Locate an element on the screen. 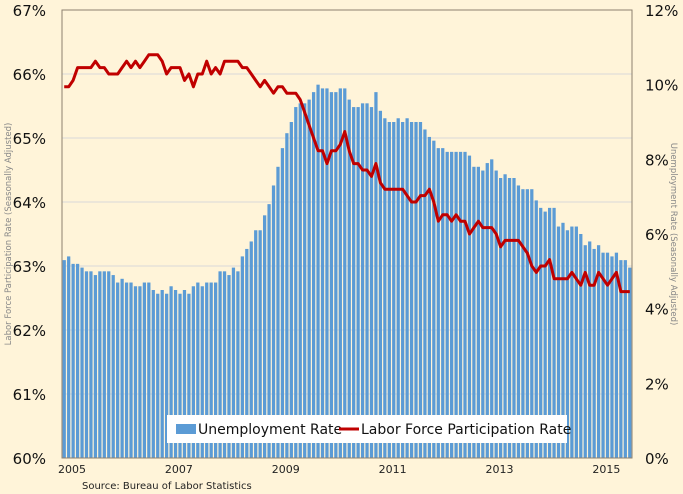 This screenshot has height=494, width=683. legend-label-unemployment: Unemployment Rate is located at coordinates (270, 430).